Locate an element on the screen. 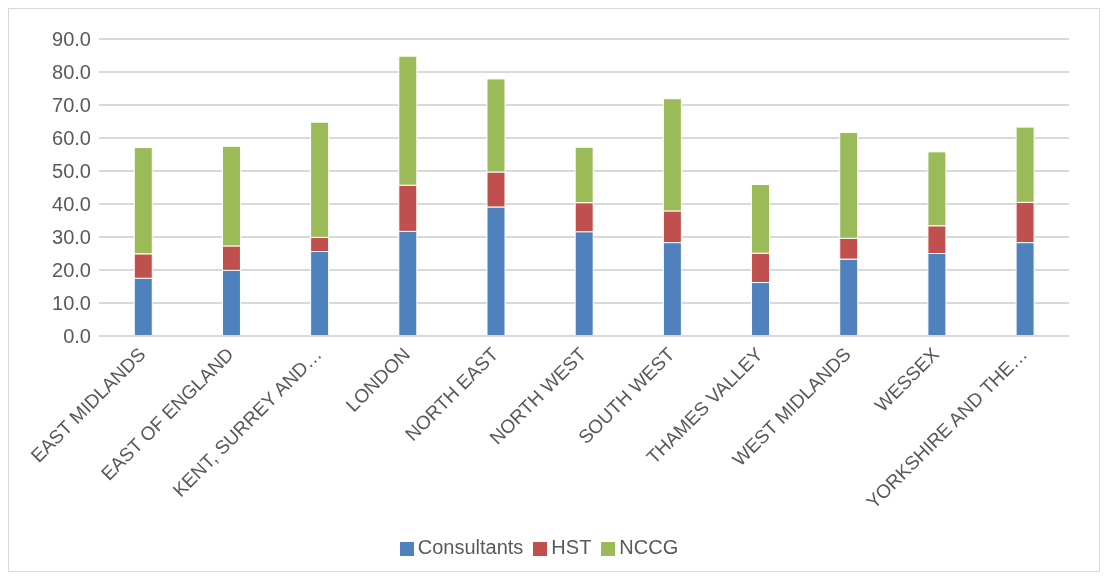 The width and height of the screenshot is (1106, 578). y-tick-label: 10.0 is located at coordinates (71, 303).